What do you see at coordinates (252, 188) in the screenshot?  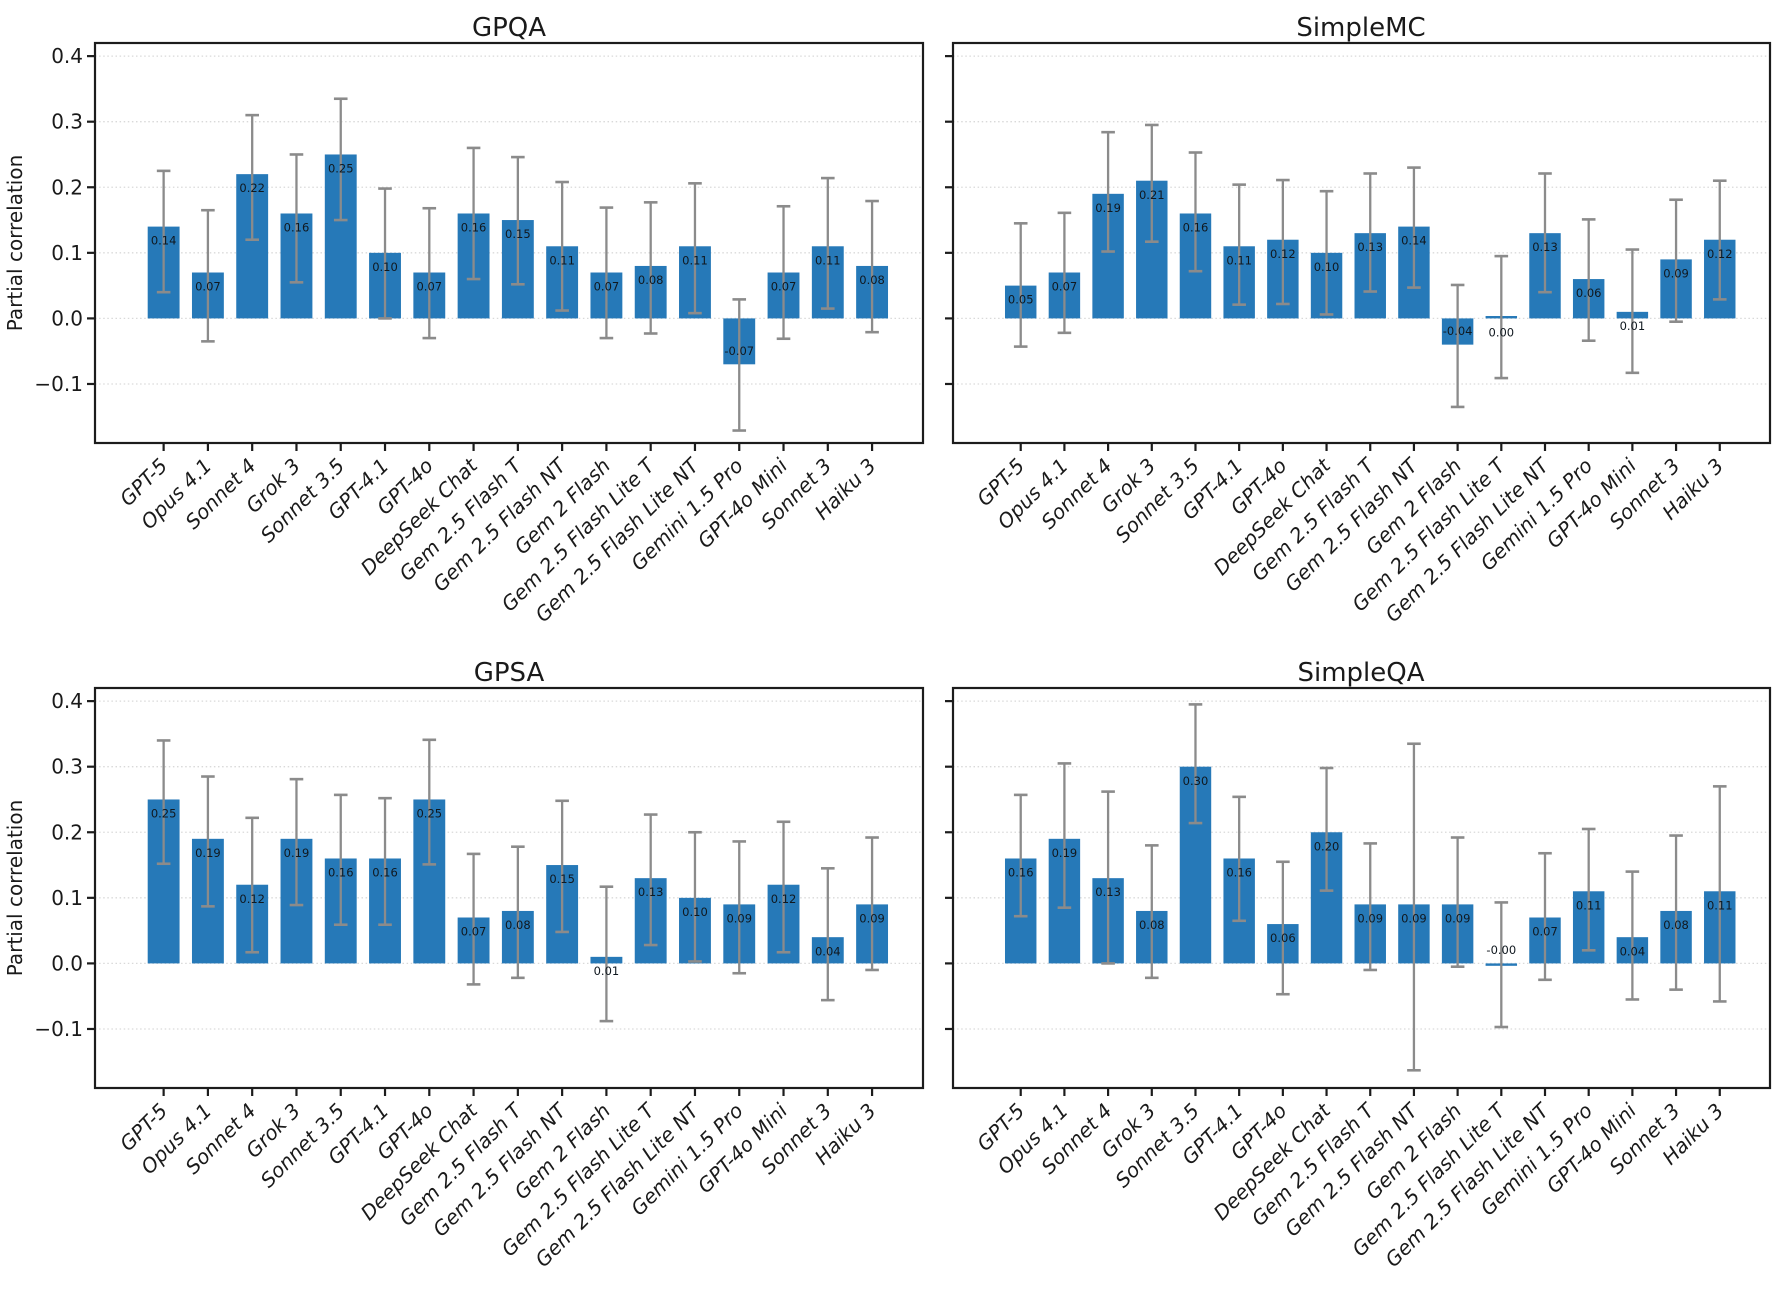 I see `bar-value-label: 0.22` at bounding box center [252, 188].